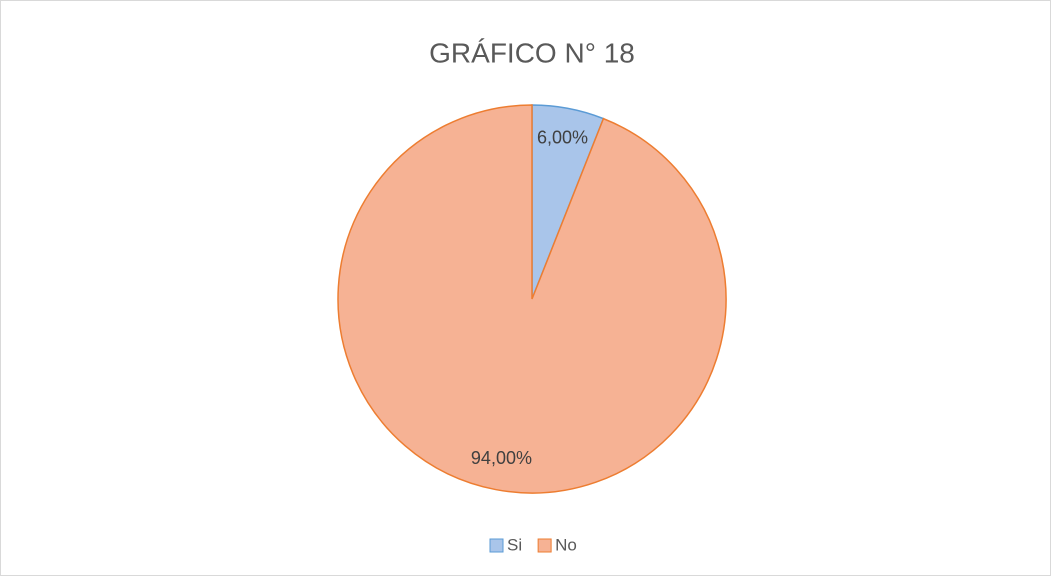 The image size is (1052, 577). Describe the element at coordinates (562, 138) in the screenshot. I see `data-label: 6,00%` at that location.